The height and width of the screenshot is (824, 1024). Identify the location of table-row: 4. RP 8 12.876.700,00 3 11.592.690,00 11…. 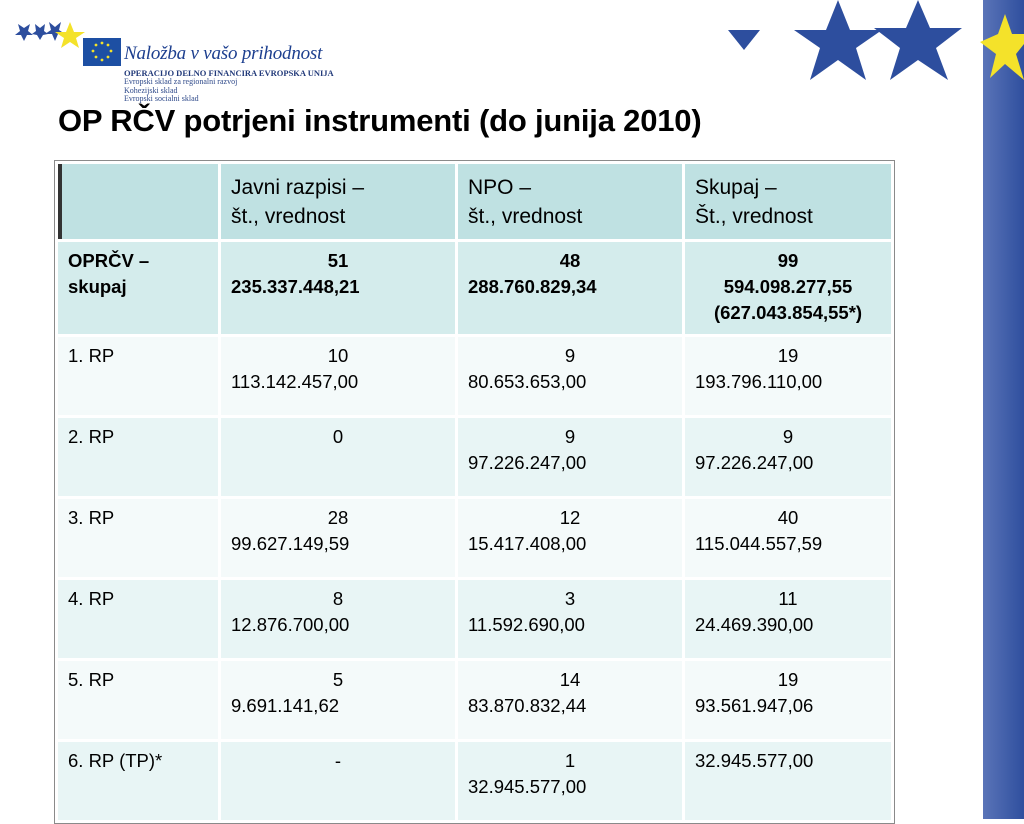
(474, 619).